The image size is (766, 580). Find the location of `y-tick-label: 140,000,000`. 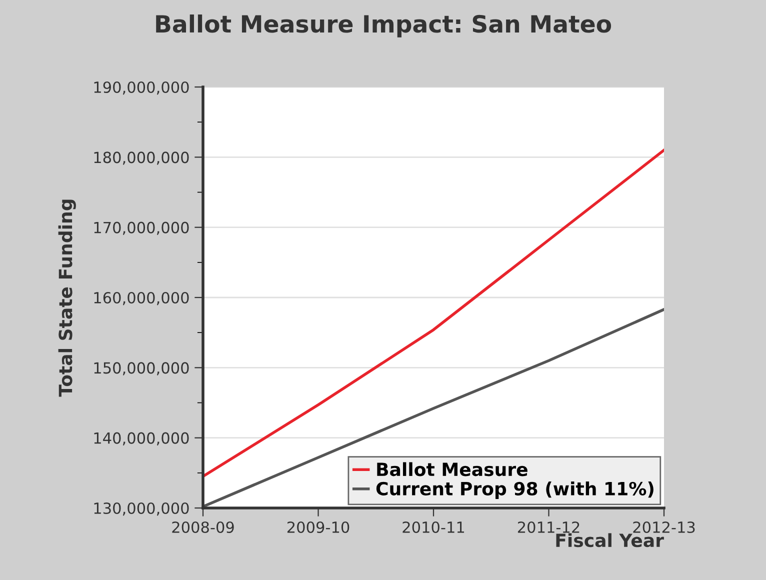

y-tick-label: 140,000,000 is located at coordinates (141, 439).